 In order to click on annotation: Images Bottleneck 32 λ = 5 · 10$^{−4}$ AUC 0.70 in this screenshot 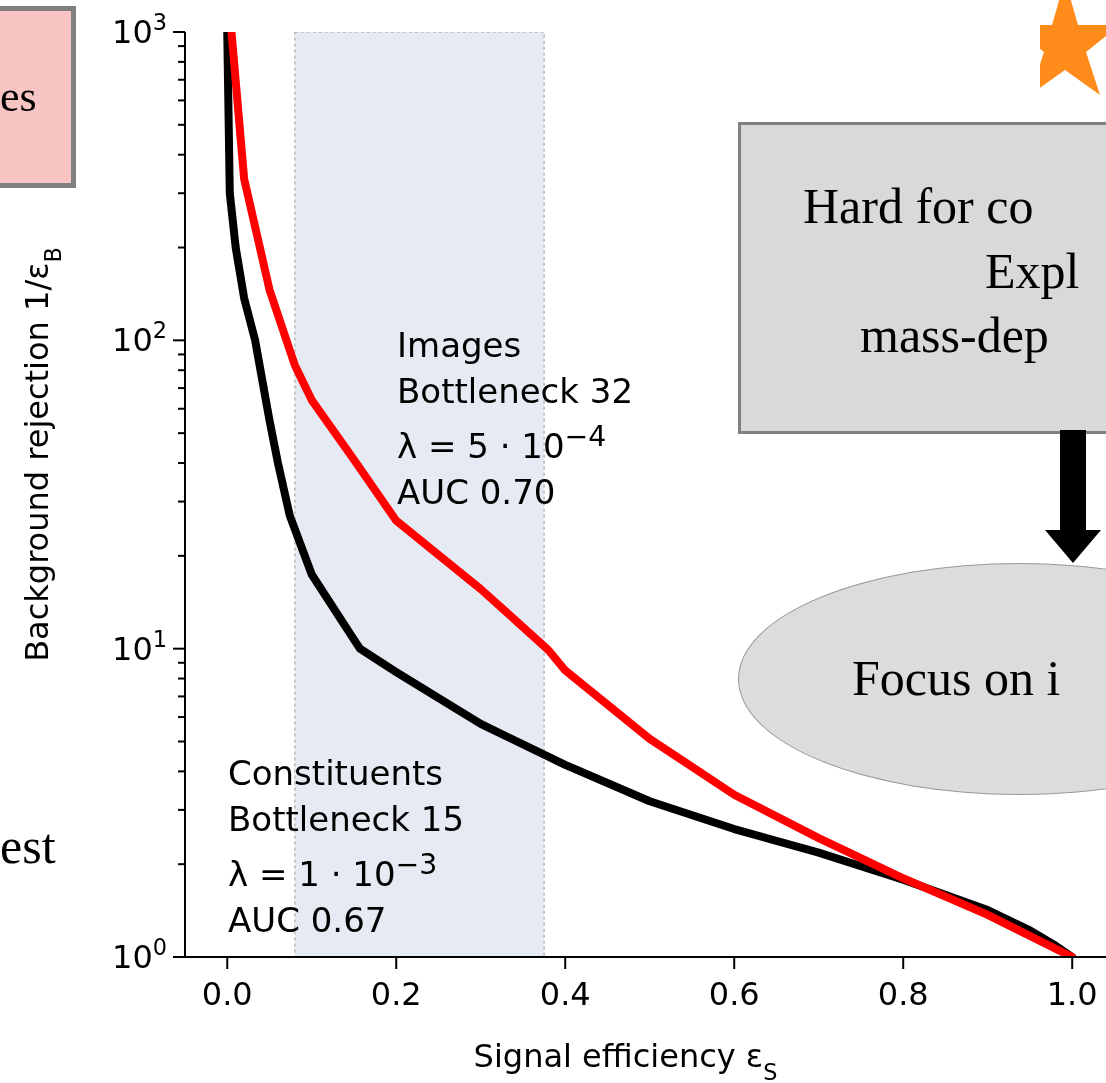, I will do `click(515, 419)`.